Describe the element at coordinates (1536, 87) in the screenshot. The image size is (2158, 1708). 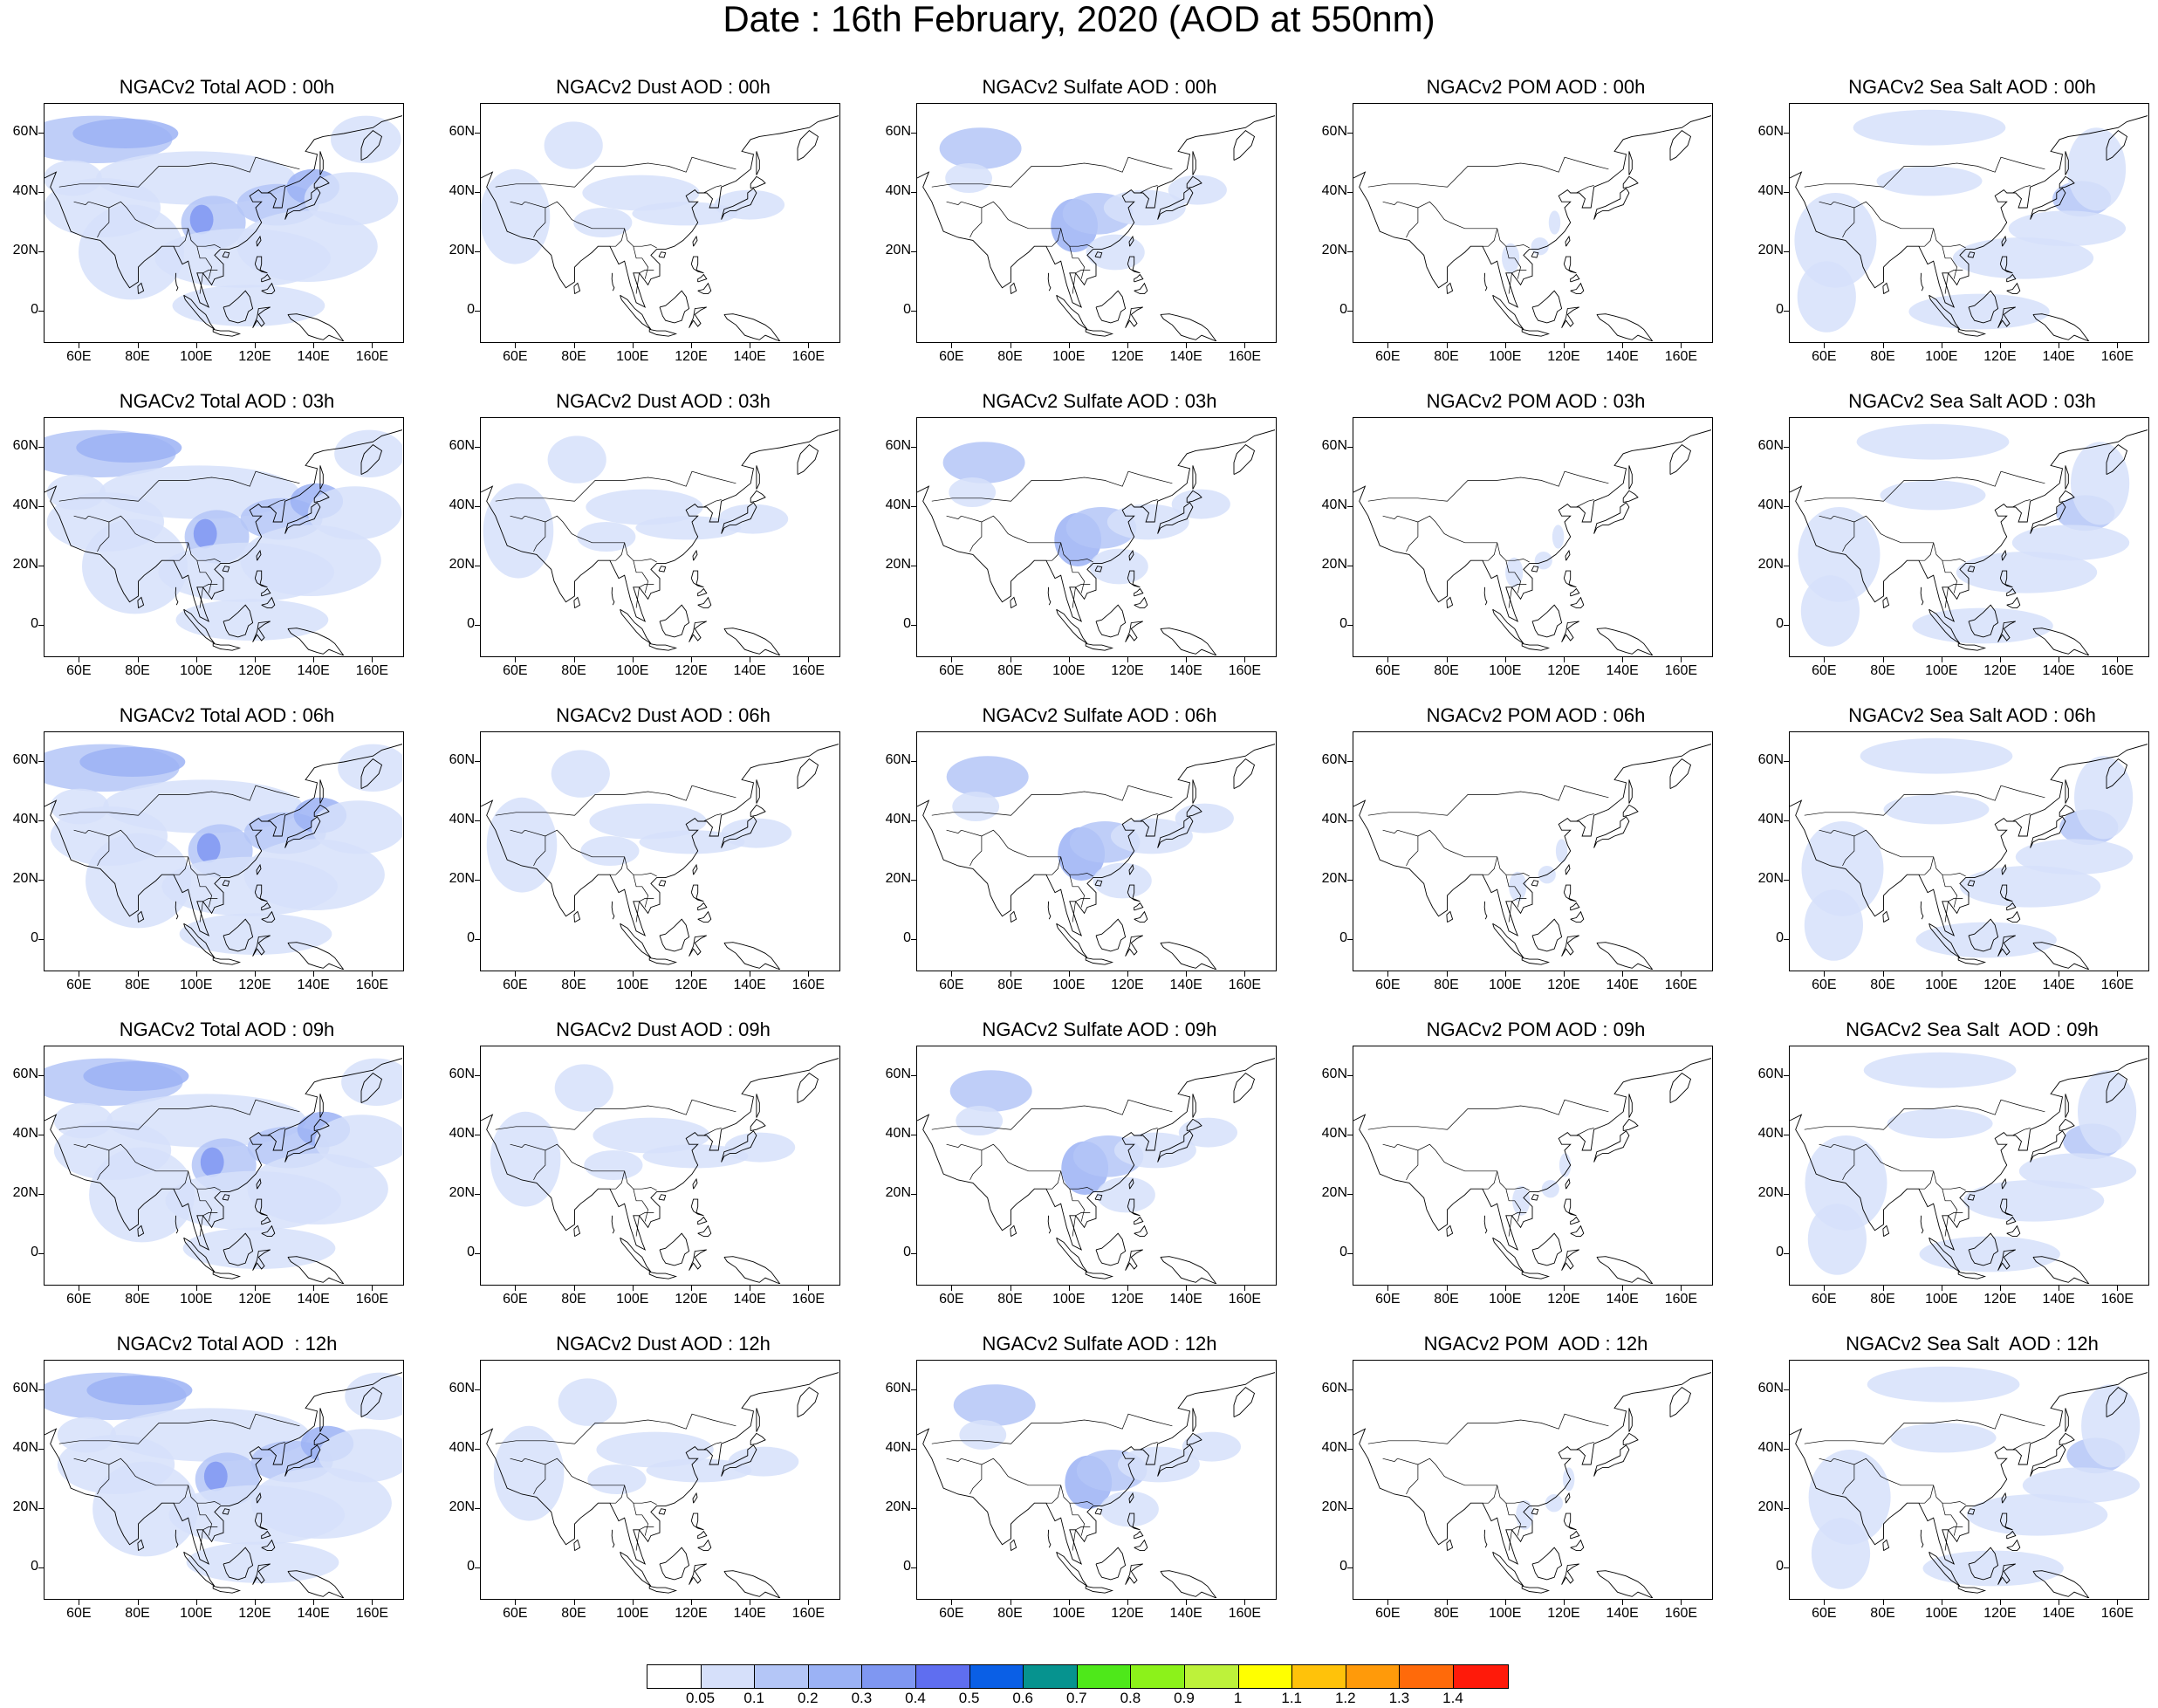
I see `panel-title: NGACv2 POM AOD : 00h` at that location.